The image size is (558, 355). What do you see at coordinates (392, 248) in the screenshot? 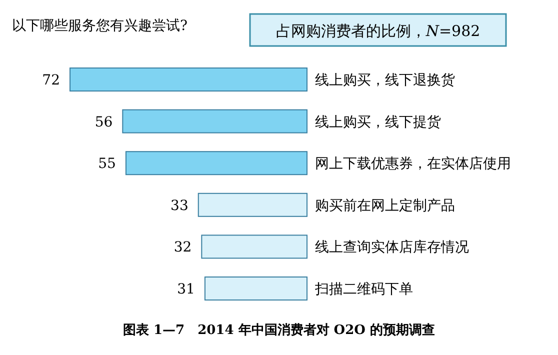
I see `y-tick-label: 线上查询实体店库存情况` at bounding box center [392, 248].